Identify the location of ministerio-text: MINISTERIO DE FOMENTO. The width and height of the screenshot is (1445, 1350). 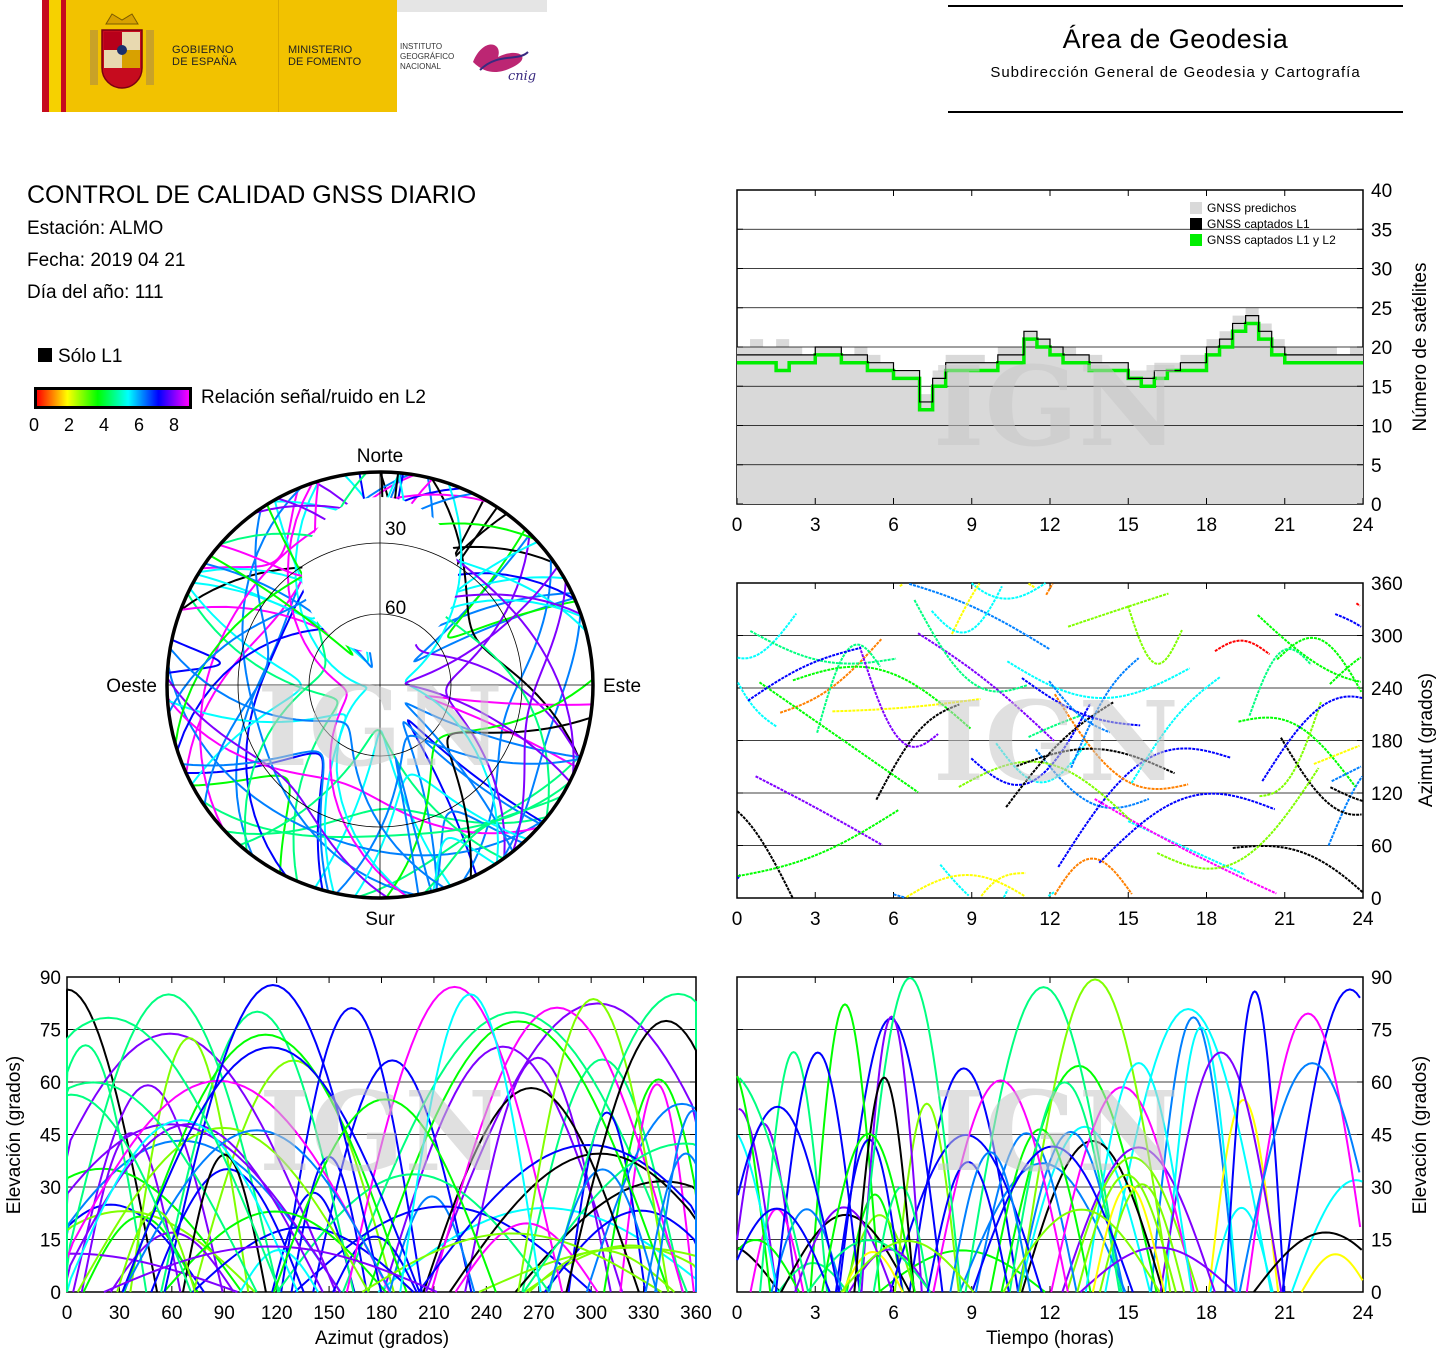
(325, 56).